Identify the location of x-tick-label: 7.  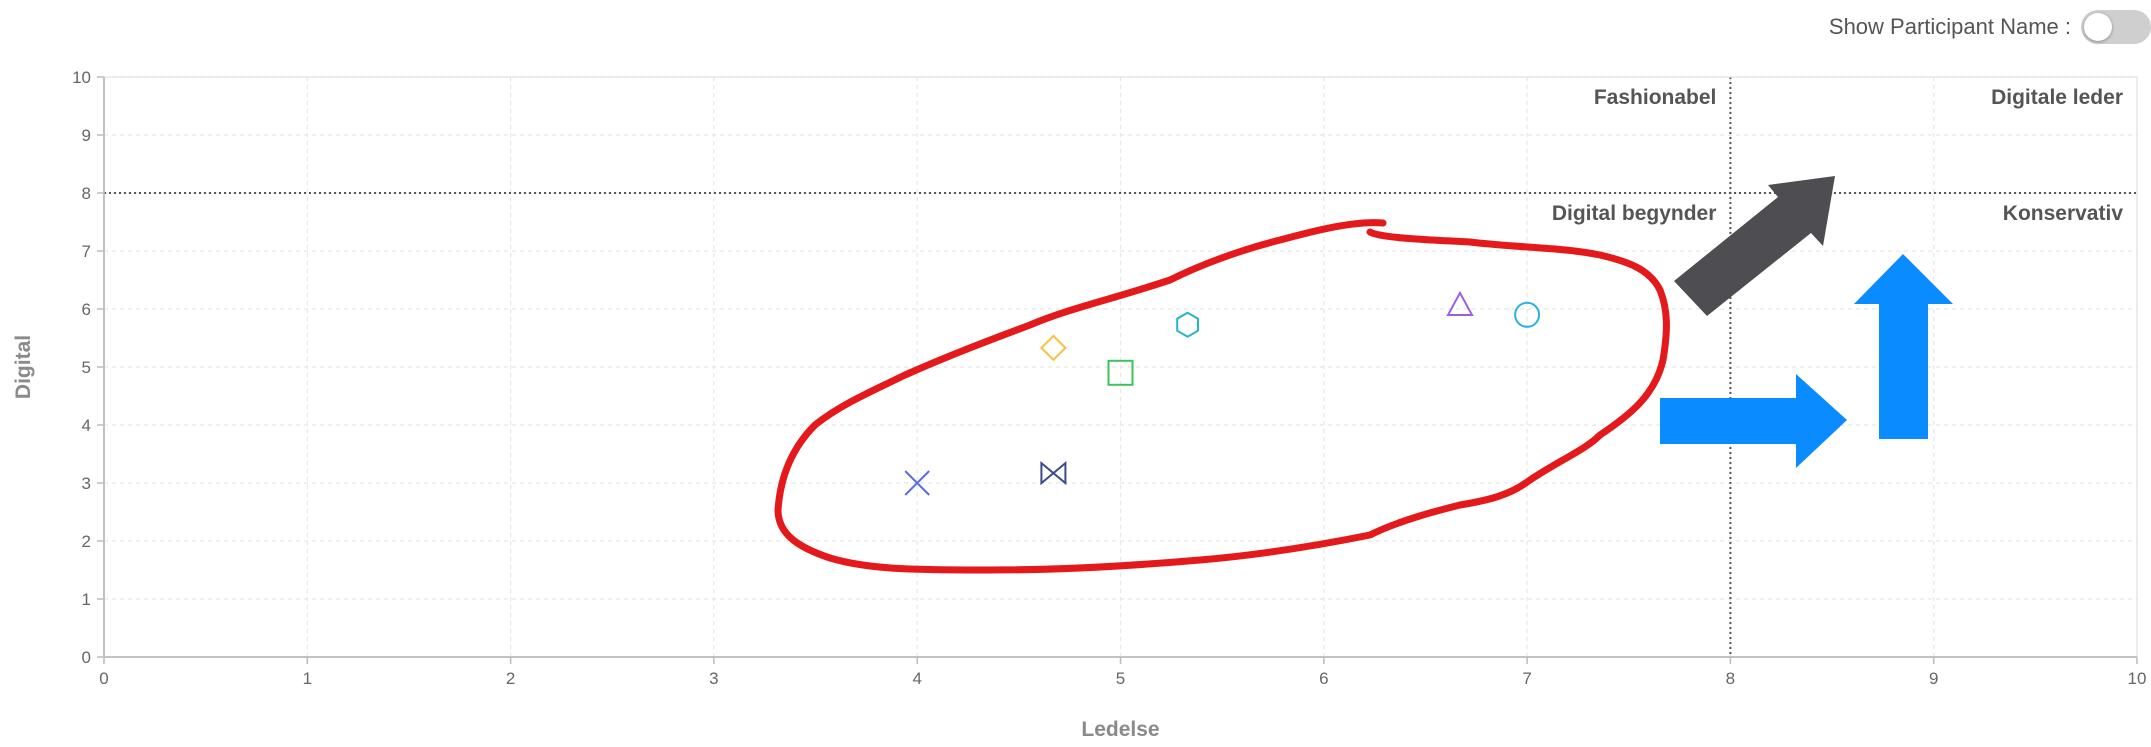
(1526, 678).